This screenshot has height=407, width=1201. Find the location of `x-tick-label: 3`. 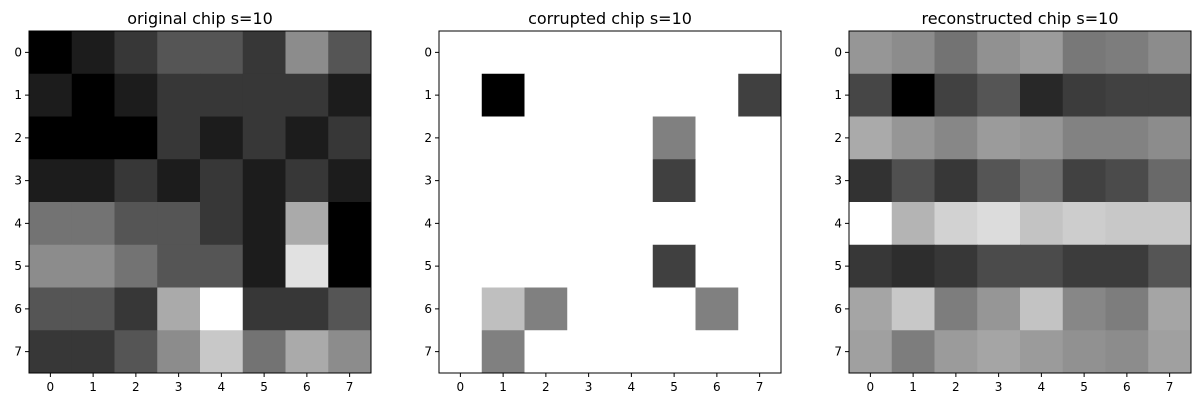

x-tick-label: 3 is located at coordinates (999, 387).